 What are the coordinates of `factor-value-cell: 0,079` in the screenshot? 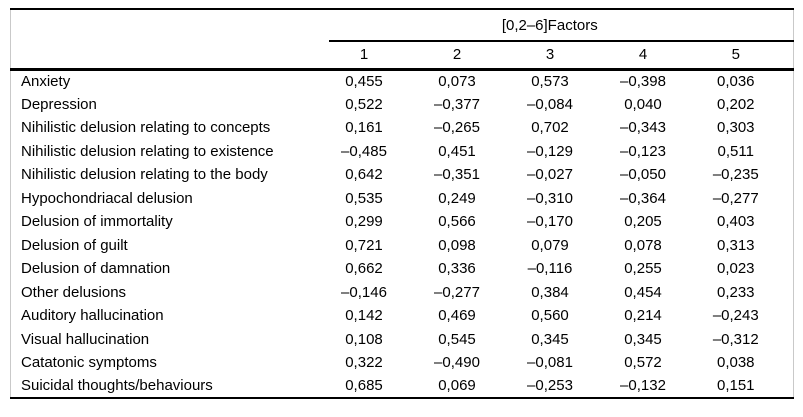 It's located at (550, 245).